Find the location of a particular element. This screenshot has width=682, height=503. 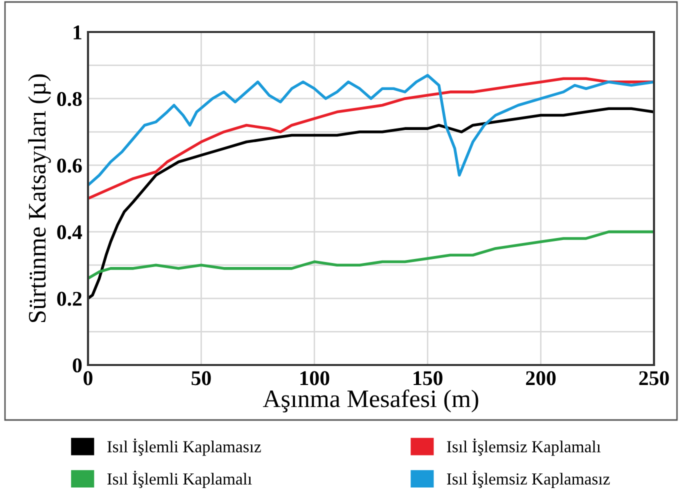

y-tick-label: 0.4 is located at coordinates (69, 232).